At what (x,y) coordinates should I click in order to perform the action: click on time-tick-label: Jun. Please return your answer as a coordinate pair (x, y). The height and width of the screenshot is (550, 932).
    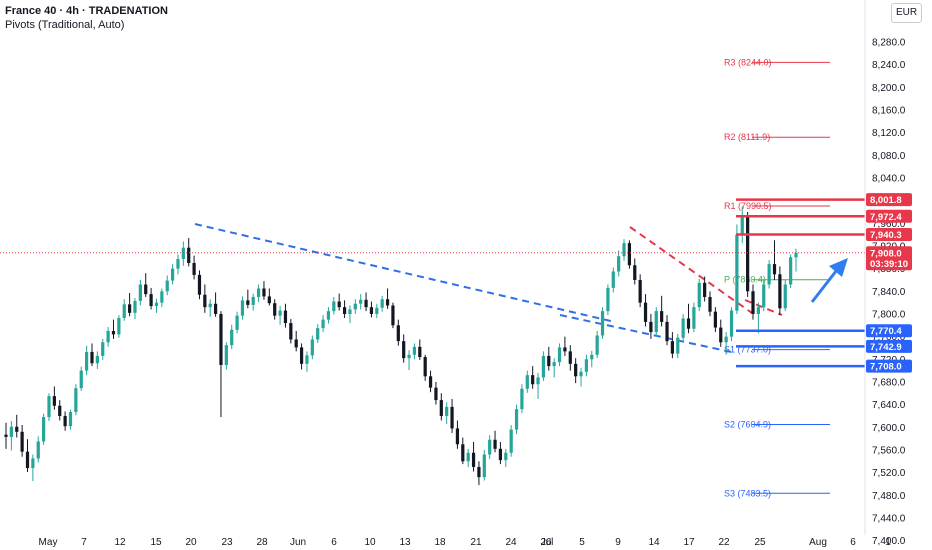
    Looking at the image, I should click on (298, 542).